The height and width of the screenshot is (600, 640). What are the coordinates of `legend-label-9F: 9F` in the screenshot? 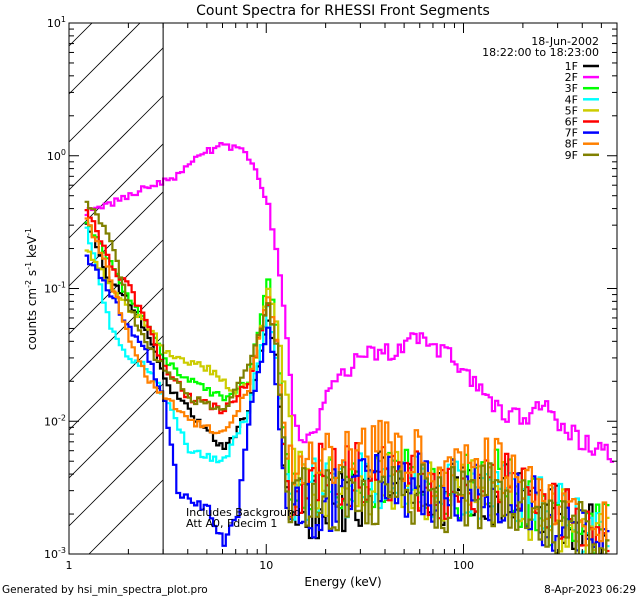 It's located at (571, 155).